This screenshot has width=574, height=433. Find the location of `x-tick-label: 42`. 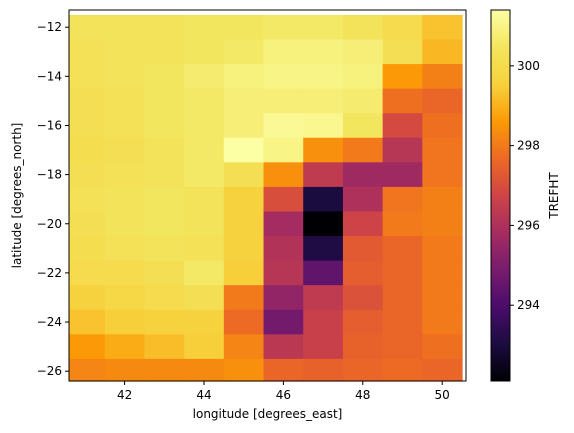

x-tick-label: 42 is located at coordinates (124, 395).